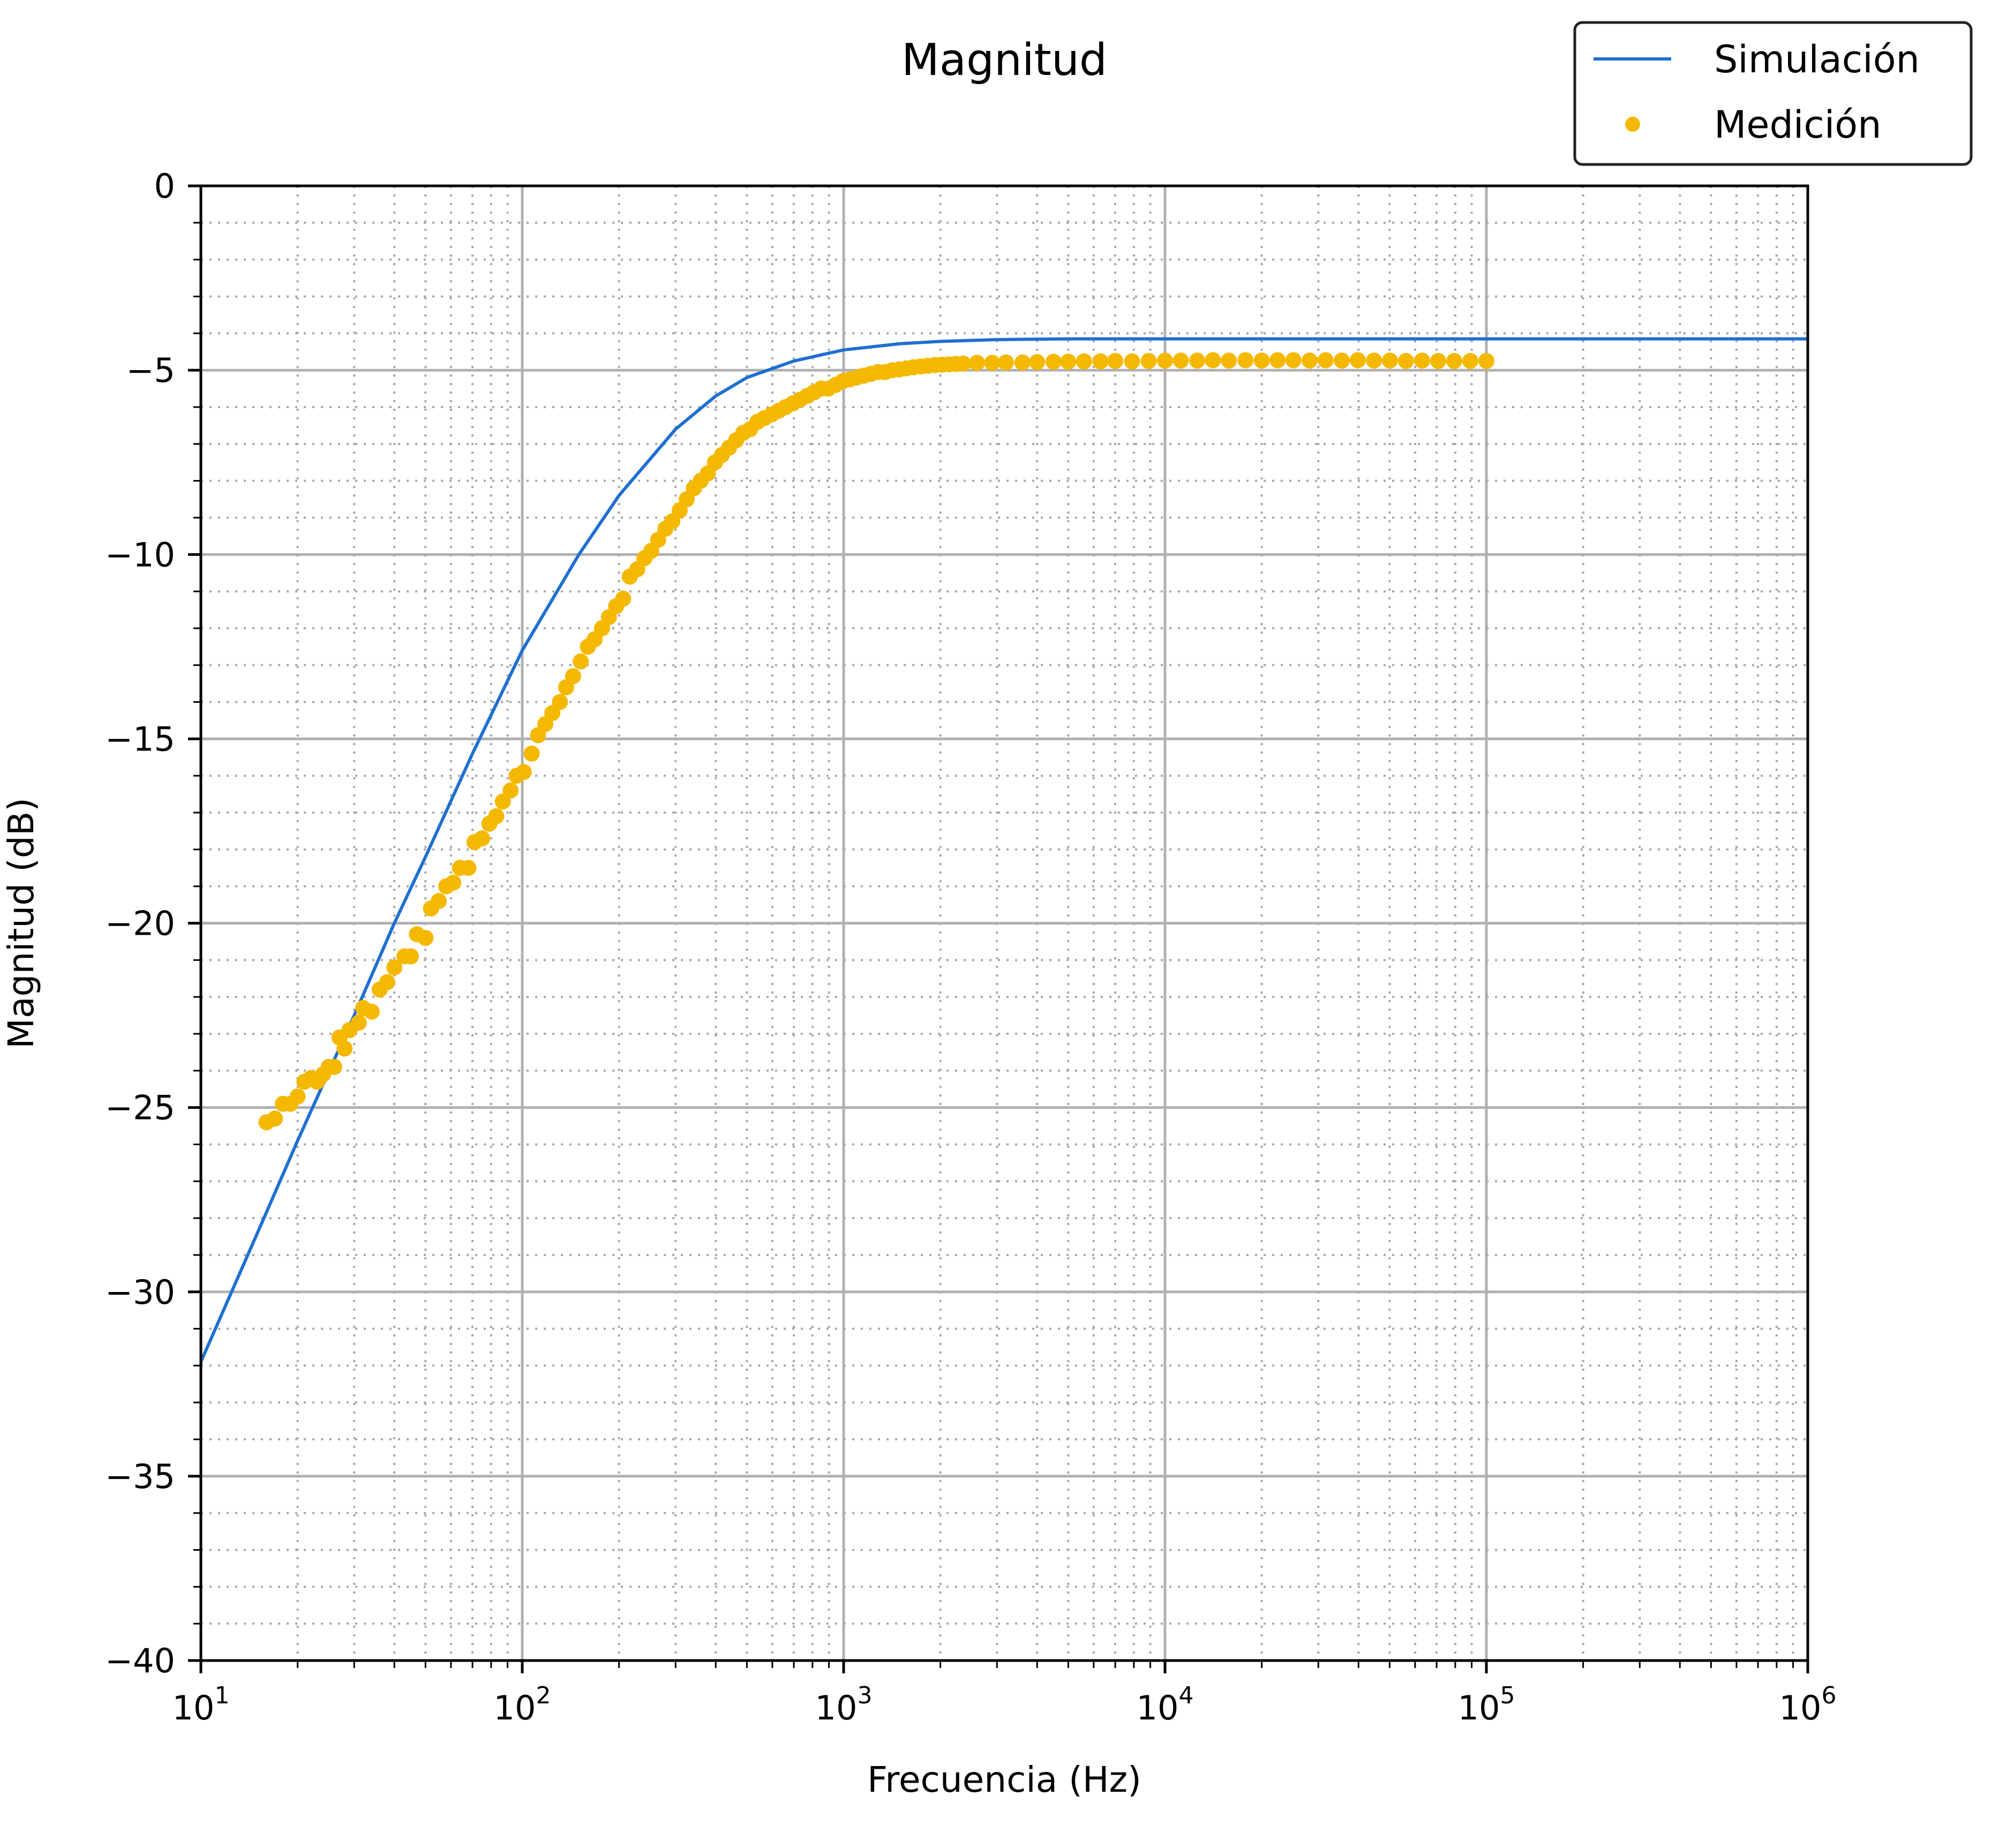 Image resolution: width=1999 pixels, height=1848 pixels. I want to click on legend-box, so click(1773, 93).